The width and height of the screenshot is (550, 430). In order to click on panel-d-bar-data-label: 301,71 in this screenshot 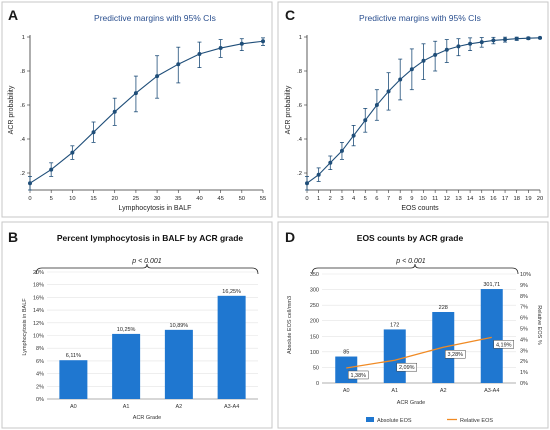, I will do `click(491, 285)`.